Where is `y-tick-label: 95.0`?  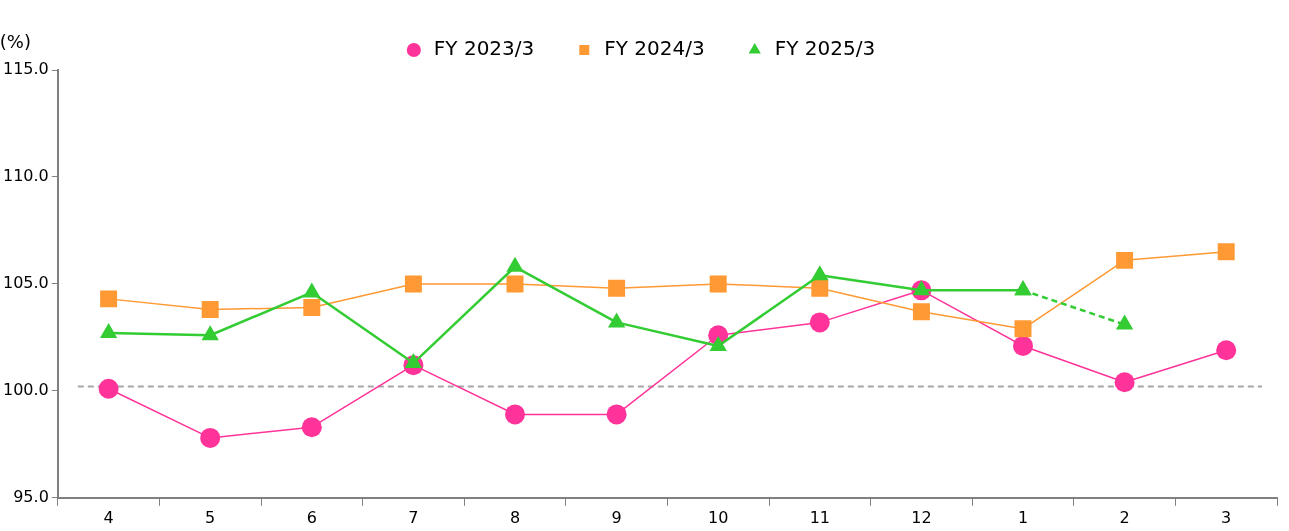
y-tick-label: 95.0 is located at coordinates (31, 496).